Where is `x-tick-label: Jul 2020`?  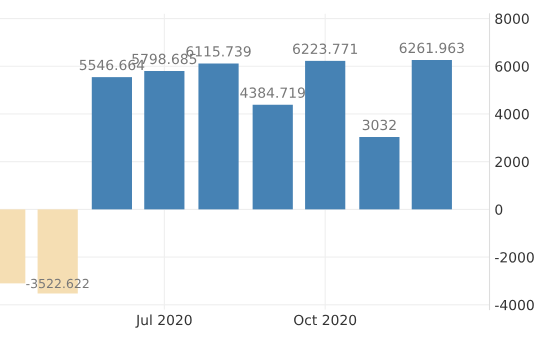
x-tick-label: Jul 2020 is located at coordinates (163, 321).